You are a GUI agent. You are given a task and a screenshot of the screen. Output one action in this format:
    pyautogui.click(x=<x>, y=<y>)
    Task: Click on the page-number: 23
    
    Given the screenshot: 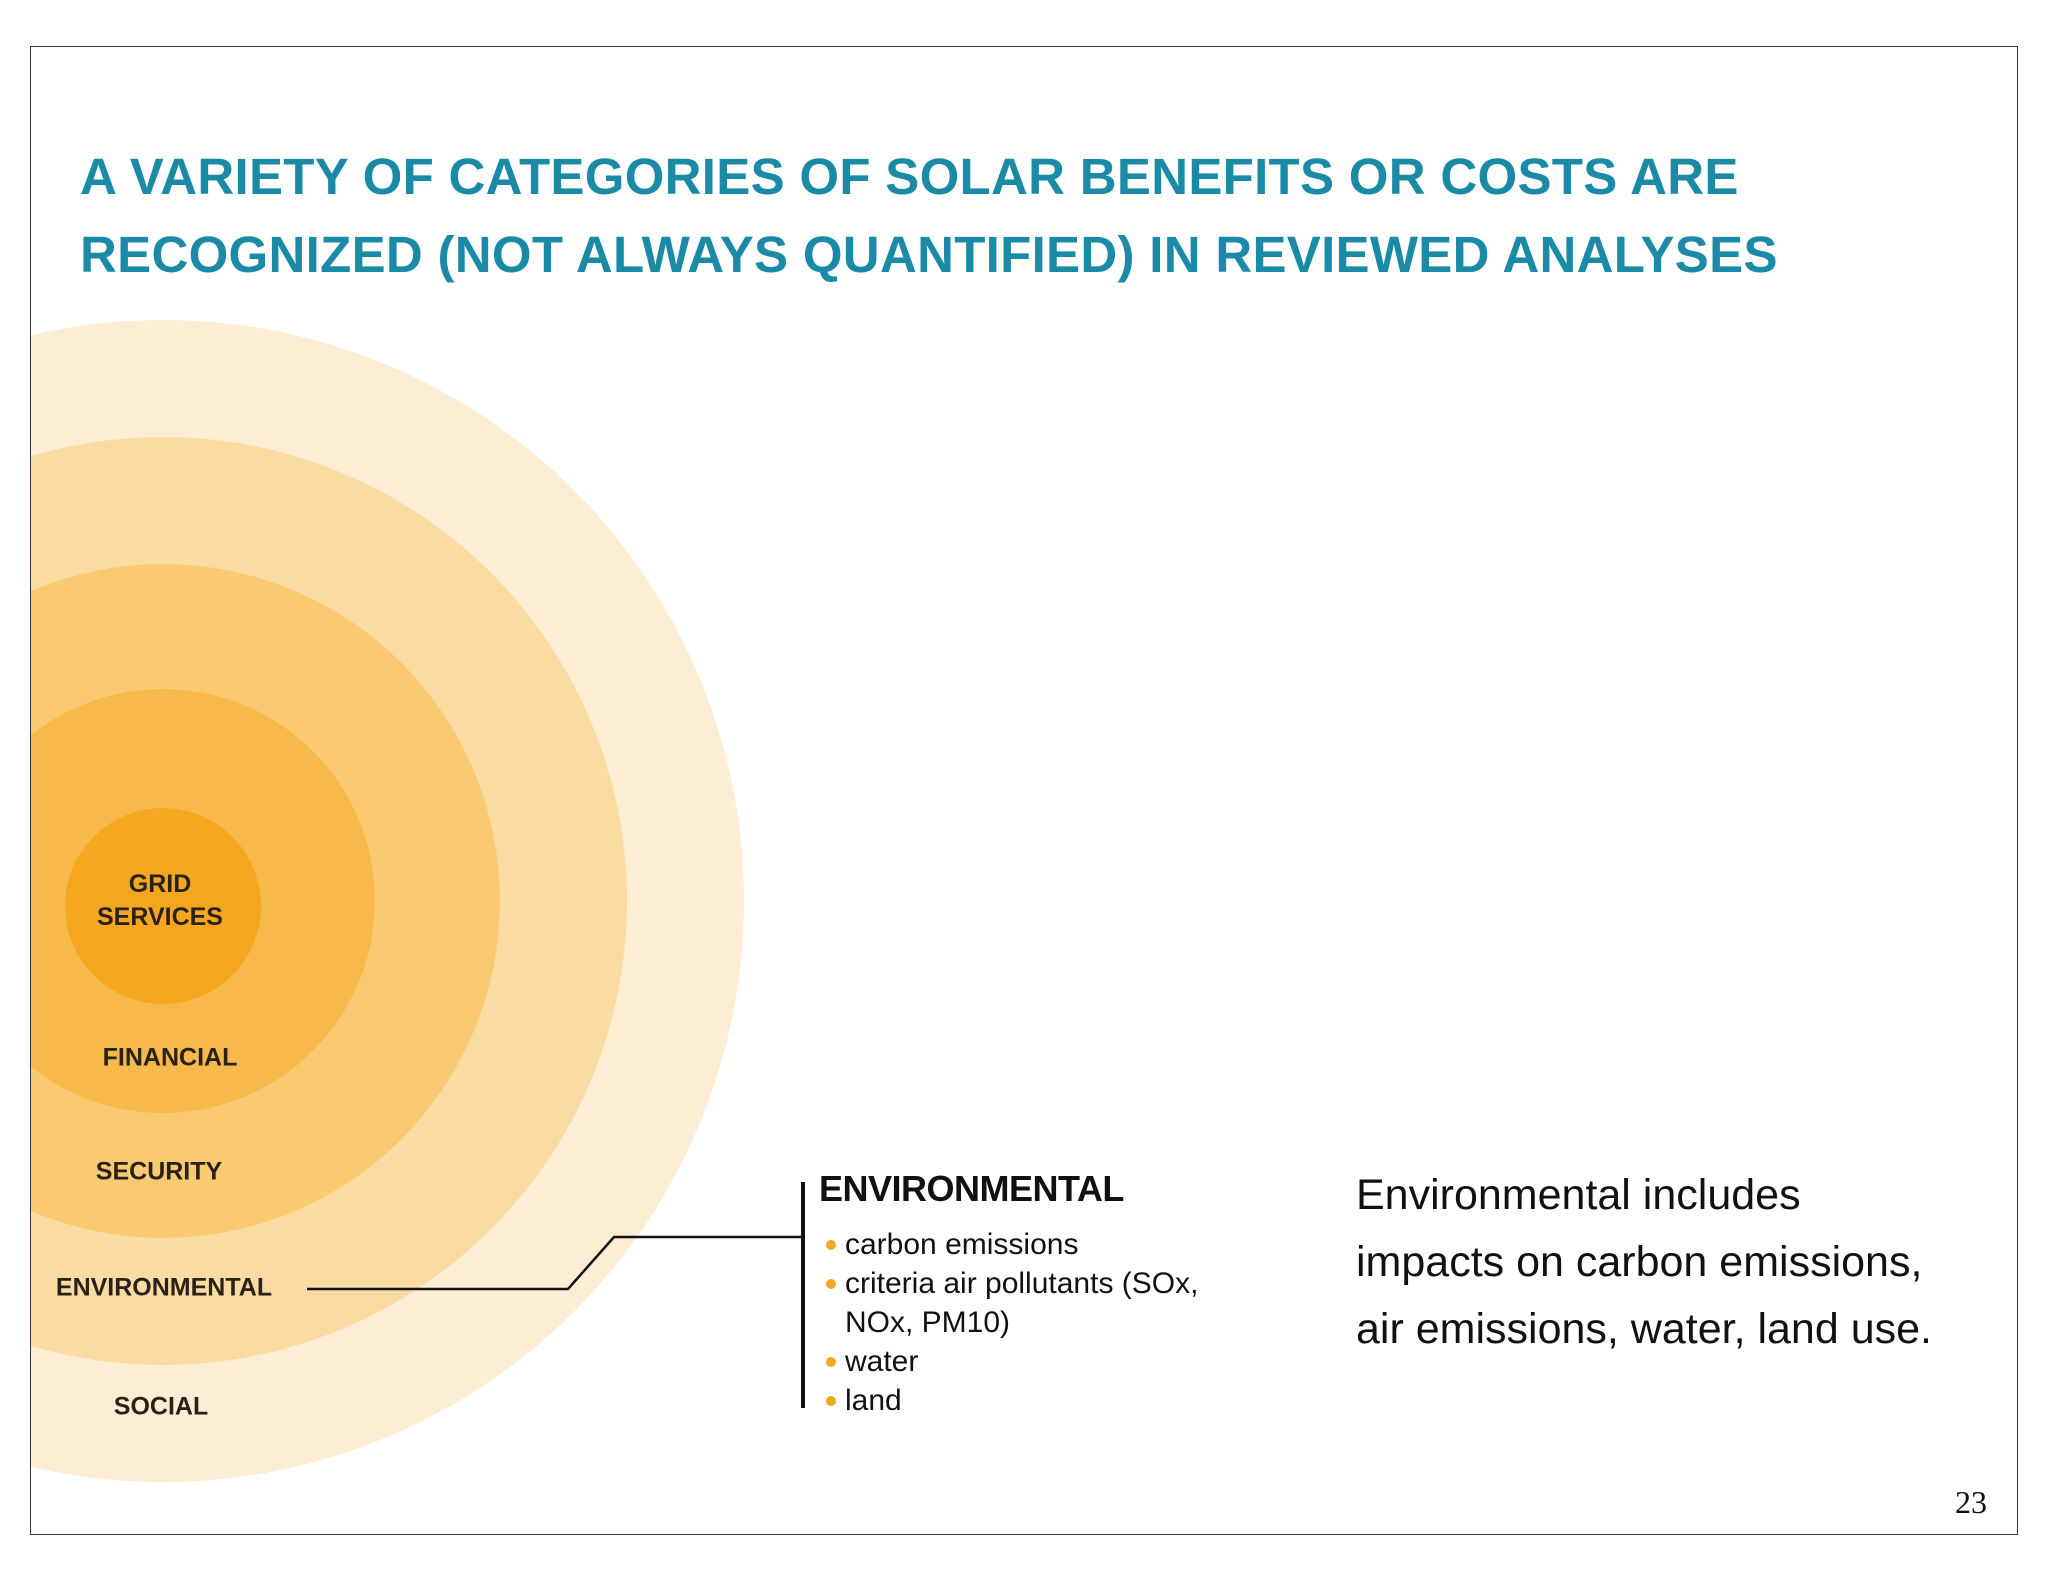 What is the action you would take?
    pyautogui.click(x=1971, y=1502)
    